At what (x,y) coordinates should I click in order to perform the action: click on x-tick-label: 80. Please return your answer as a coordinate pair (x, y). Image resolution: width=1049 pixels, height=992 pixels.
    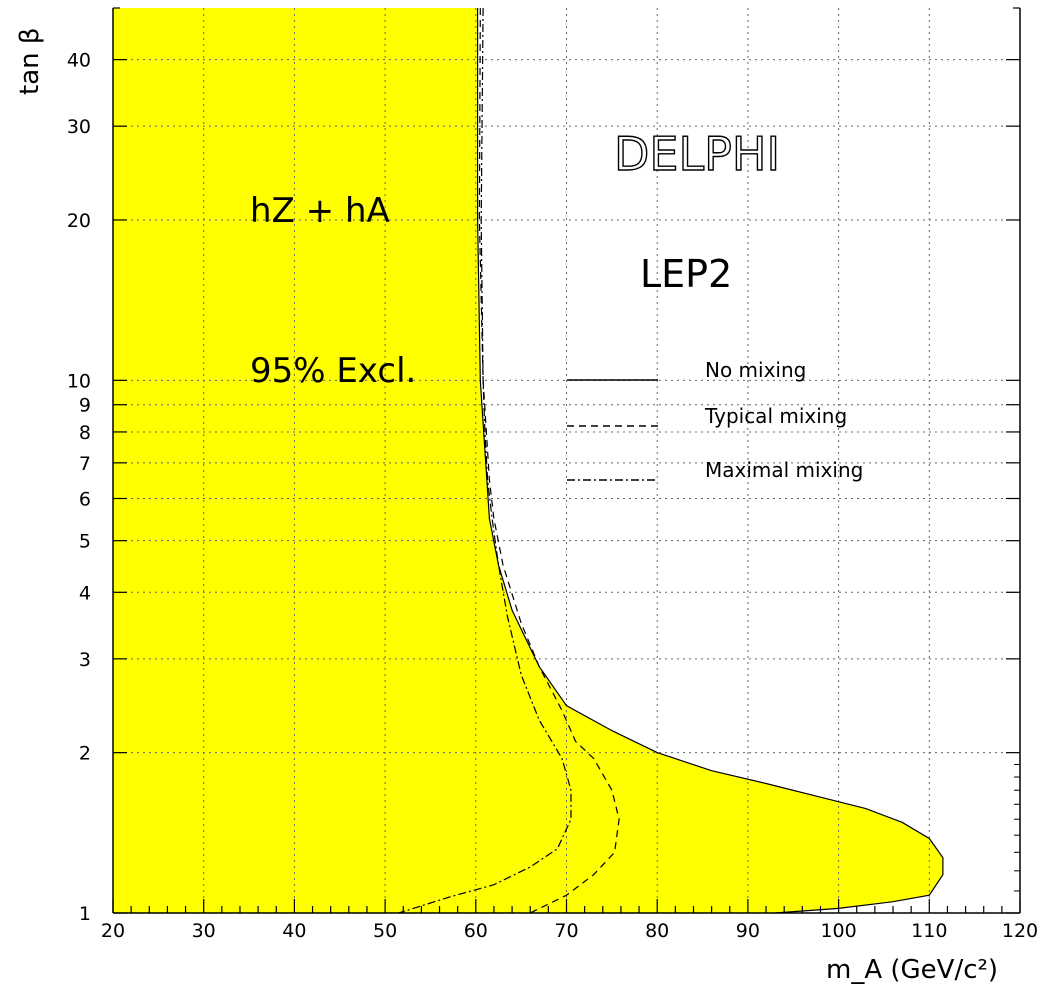
    Looking at the image, I should click on (657, 931).